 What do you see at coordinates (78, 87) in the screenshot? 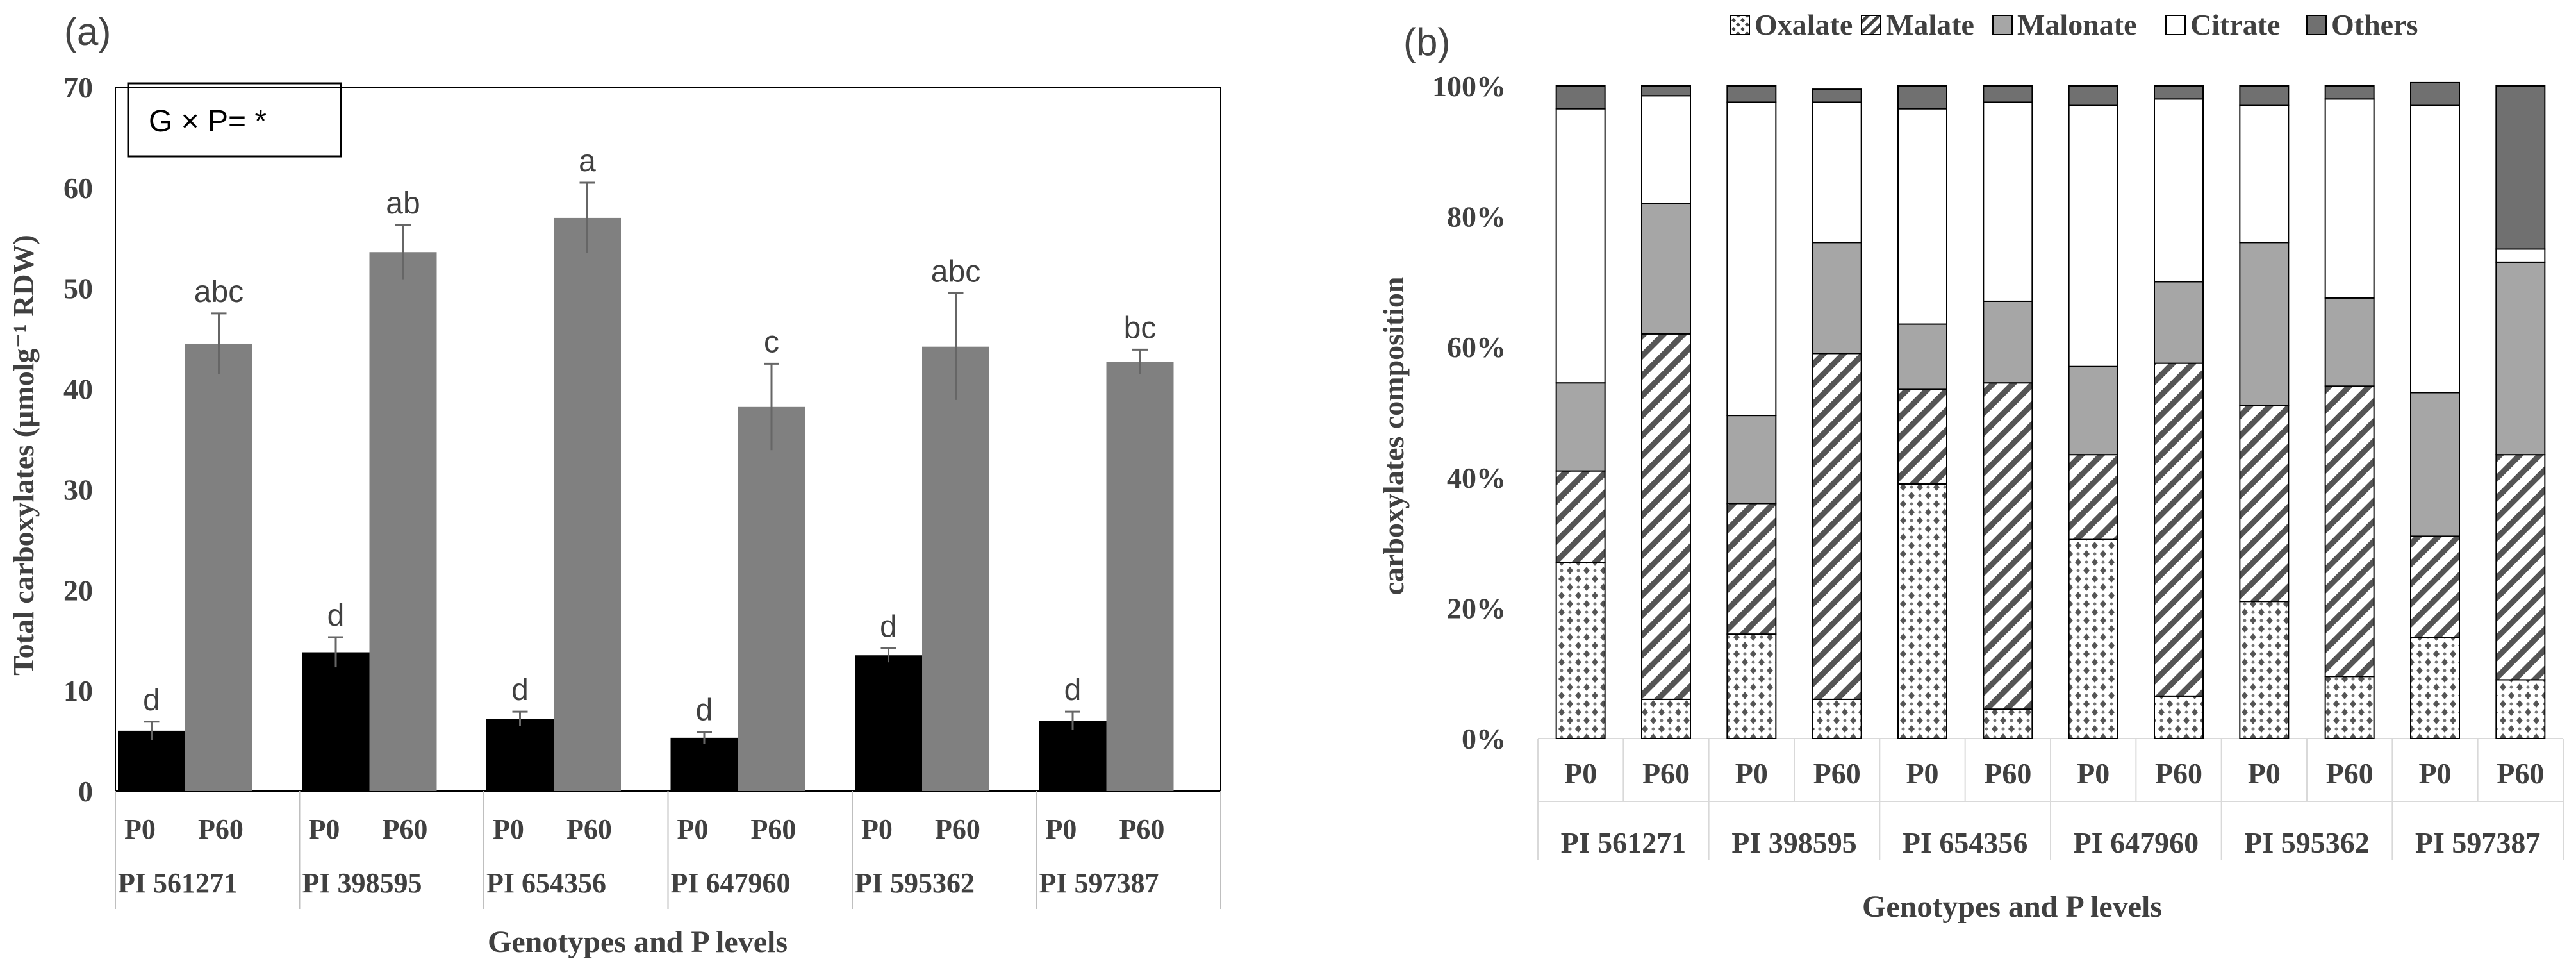
I see `y-tick-label-a-7: 70` at bounding box center [78, 87].